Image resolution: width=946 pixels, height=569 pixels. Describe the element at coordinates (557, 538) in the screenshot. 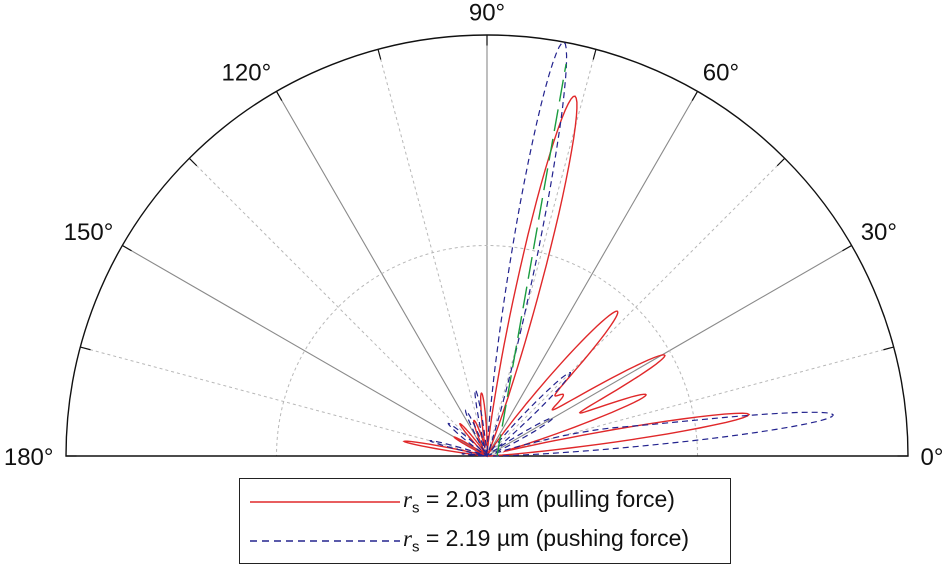

I see `legend-text: = 2.19 µm (pushing force)` at that location.